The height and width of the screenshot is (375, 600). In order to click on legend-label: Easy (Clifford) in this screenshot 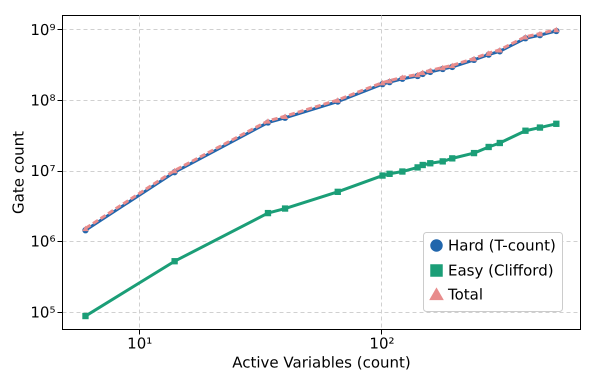, I will do `click(501, 271)`.